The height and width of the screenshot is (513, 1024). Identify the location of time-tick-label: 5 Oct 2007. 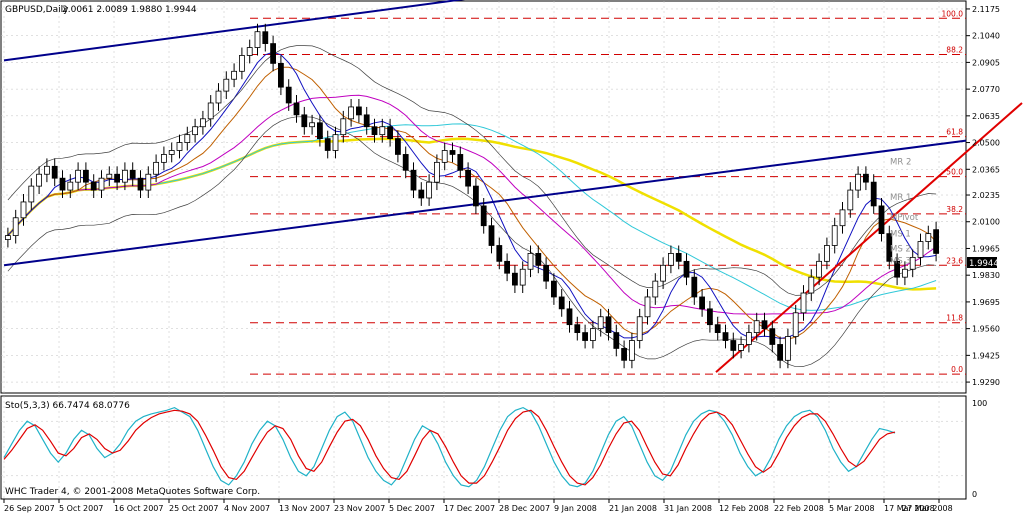
(81, 508).